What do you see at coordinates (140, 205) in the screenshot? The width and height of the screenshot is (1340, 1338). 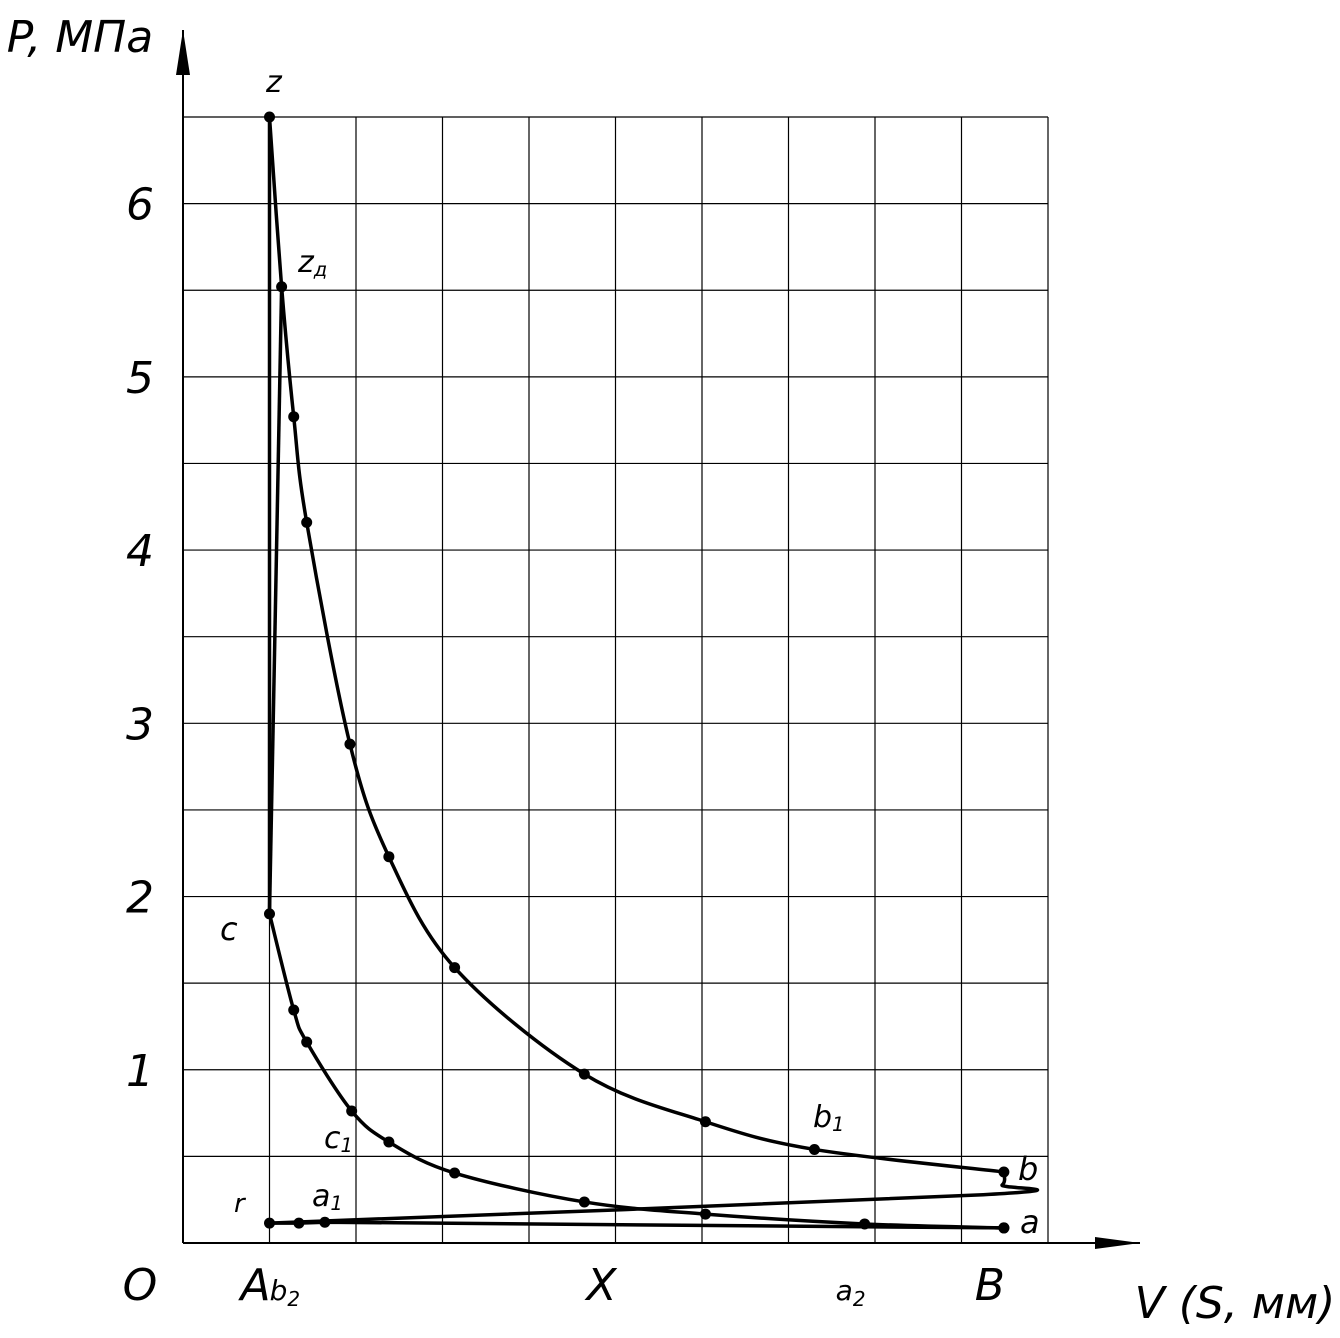 I see `y-tick-label: 6` at bounding box center [140, 205].